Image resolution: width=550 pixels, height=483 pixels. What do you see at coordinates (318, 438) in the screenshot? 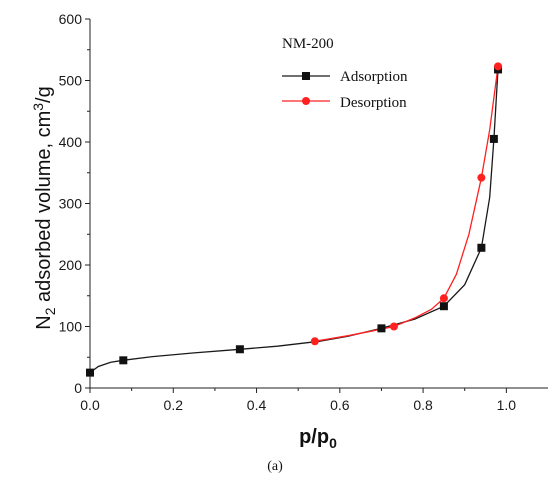
I see `x-axis-title: p/p0` at bounding box center [318, 438].